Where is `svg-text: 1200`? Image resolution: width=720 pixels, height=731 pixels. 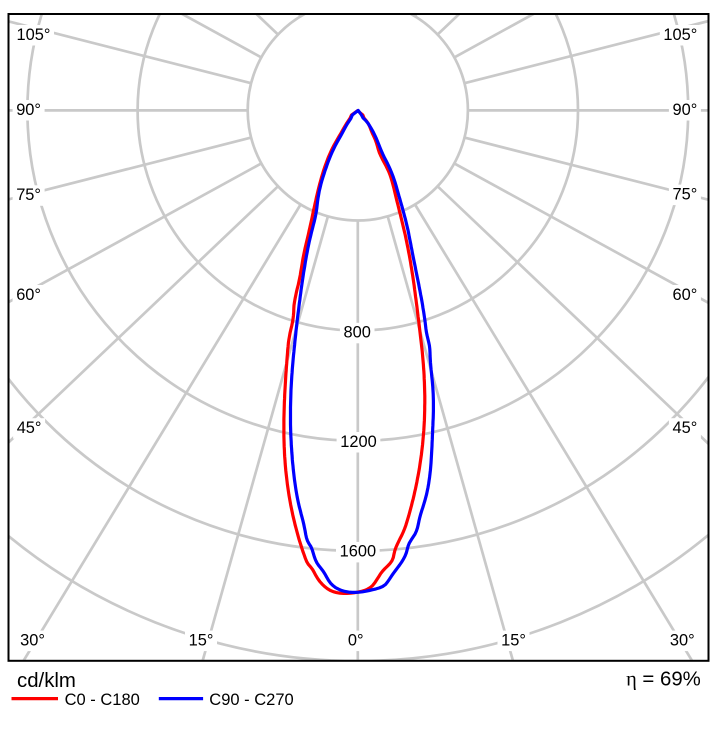
svg-text: 1200 is located at coordinates (358, 442).